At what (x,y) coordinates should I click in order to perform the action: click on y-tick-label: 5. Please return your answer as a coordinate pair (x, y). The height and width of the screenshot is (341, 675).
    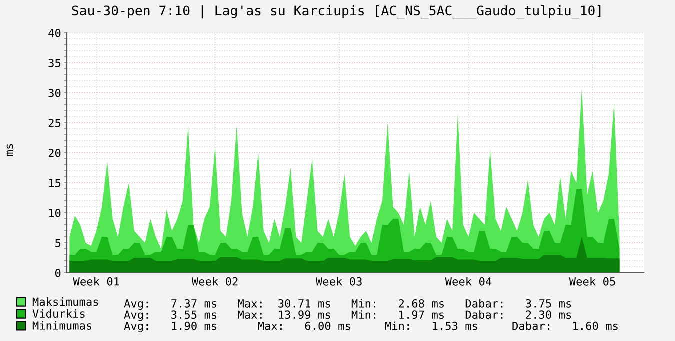
    Looking at the image, I should click on (58, 243).